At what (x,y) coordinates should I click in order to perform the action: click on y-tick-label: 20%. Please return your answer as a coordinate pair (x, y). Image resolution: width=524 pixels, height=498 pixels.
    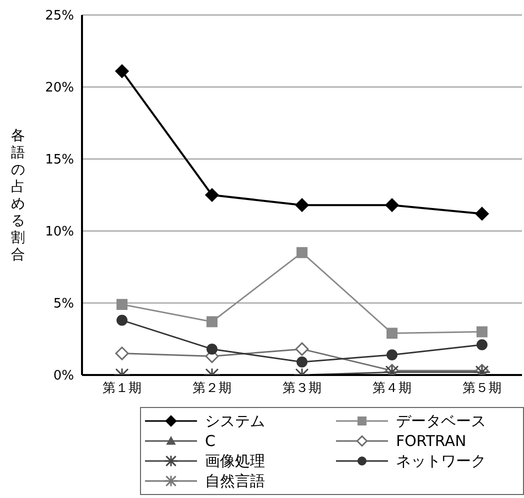
    Looking at the image, I should click on (59, 88).